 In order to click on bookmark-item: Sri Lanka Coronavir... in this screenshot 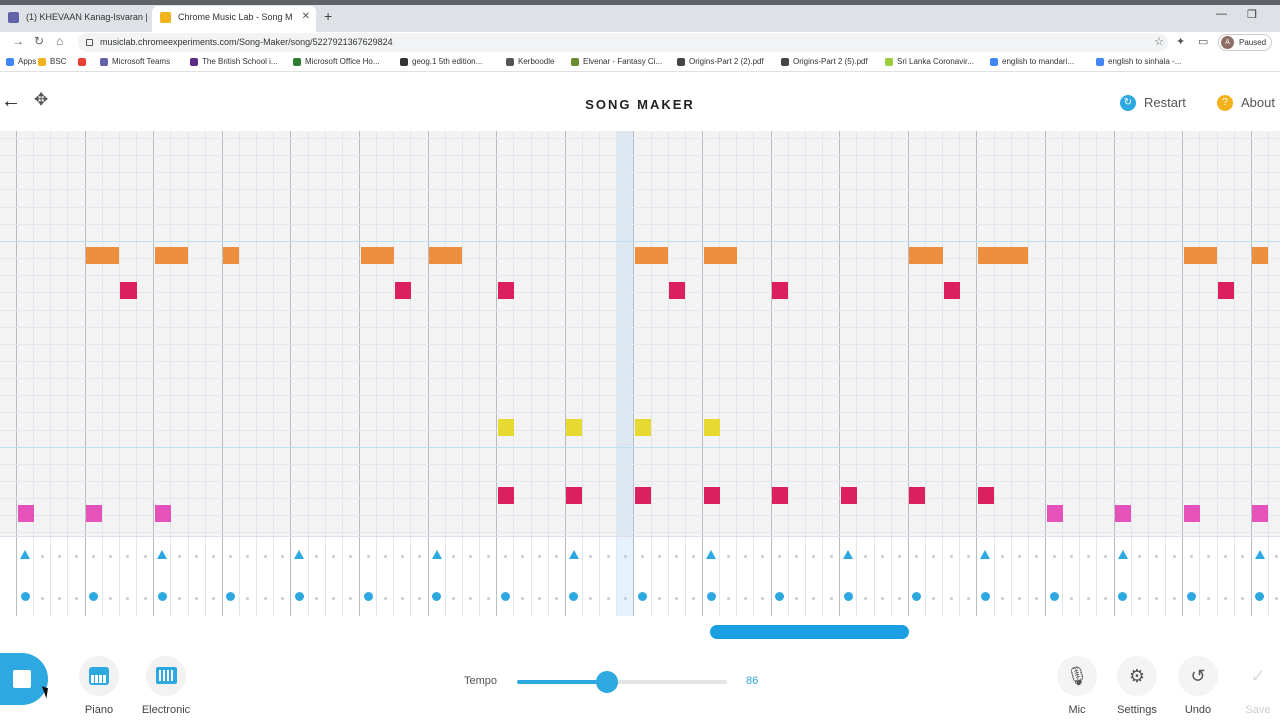, I will do `click(929, 61)`.